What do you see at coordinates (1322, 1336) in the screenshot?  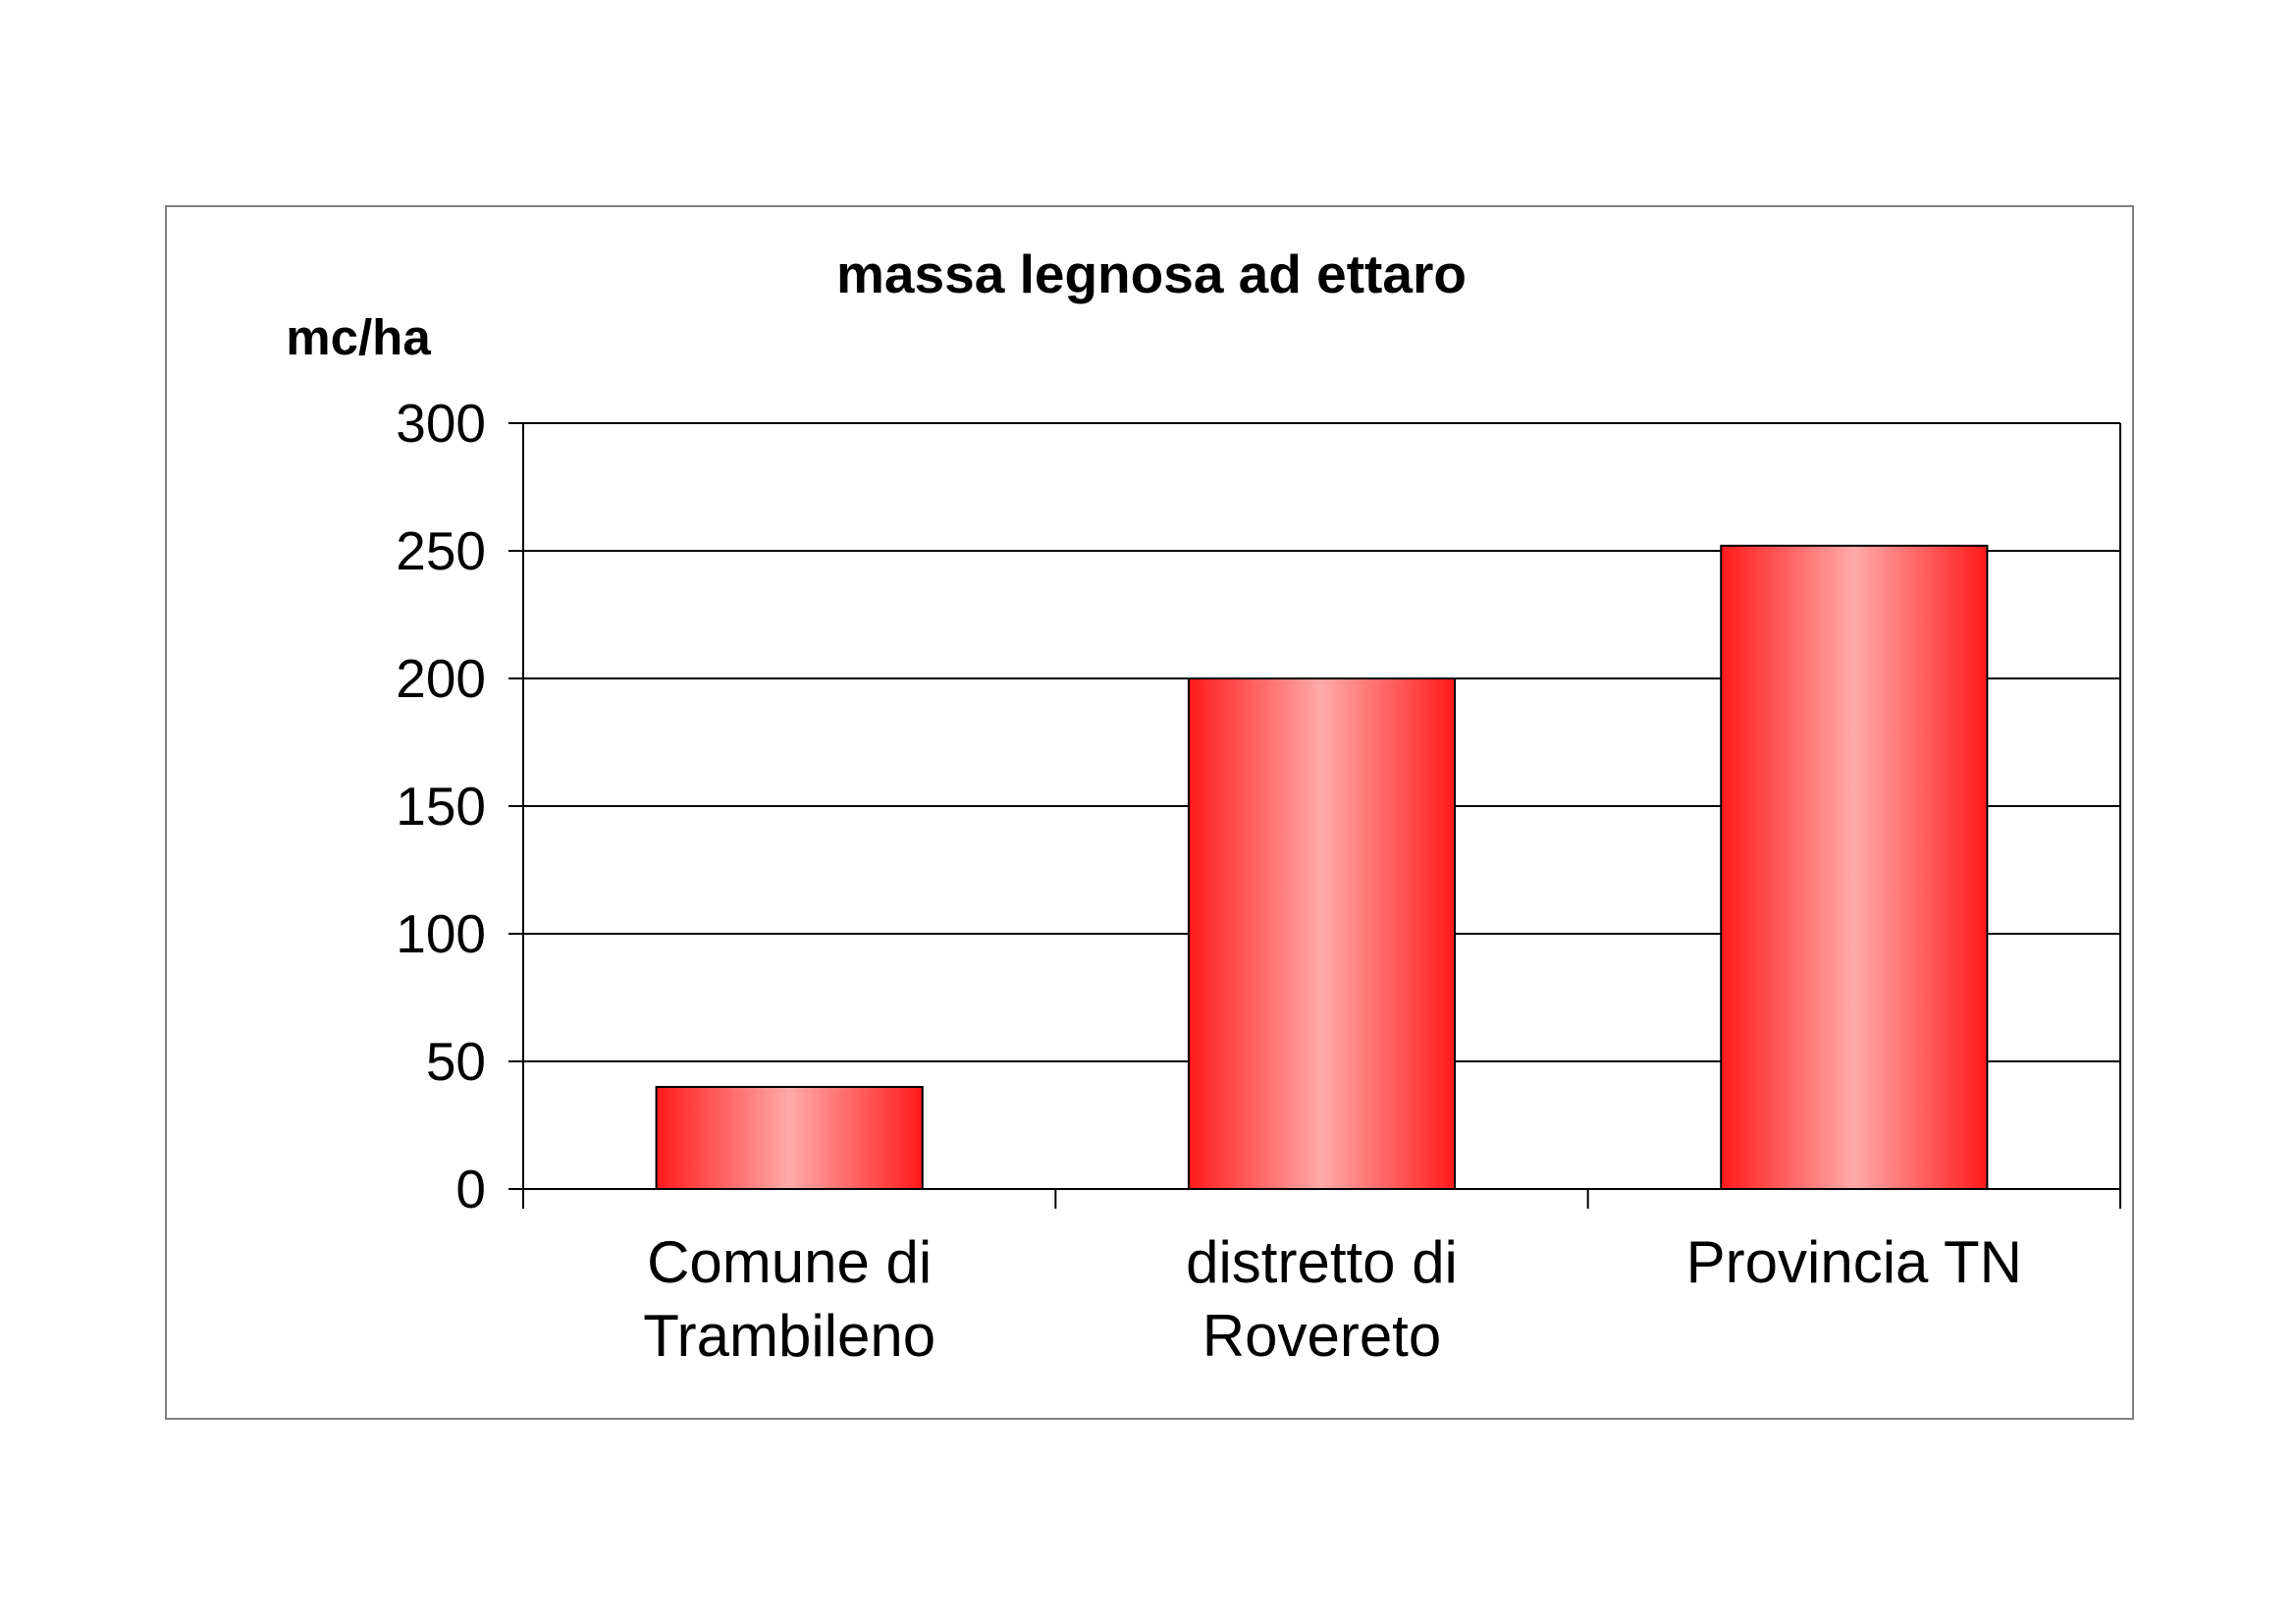 I see `x-category-label: Rovereto` at bounding box center [1322, 1336].